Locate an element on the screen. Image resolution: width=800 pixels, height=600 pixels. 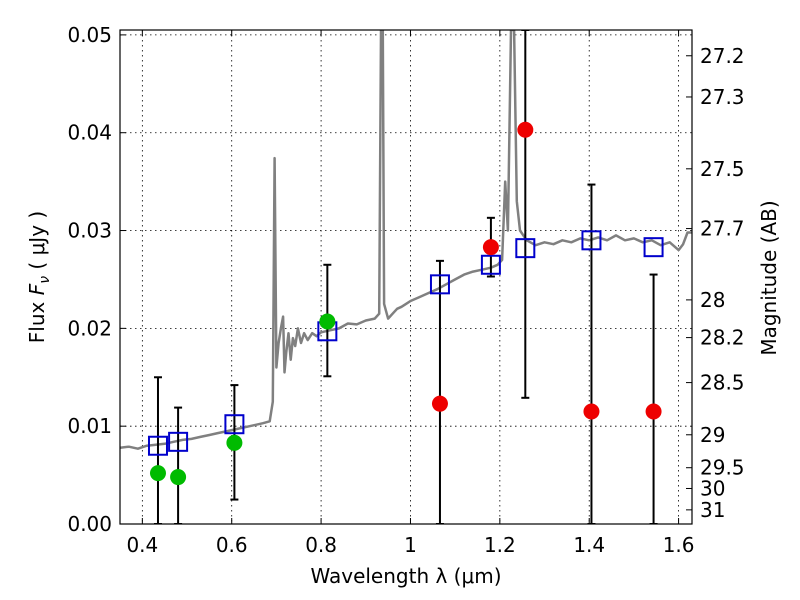
x-tick-label: 0.6 is located at coordinates (232, 545).